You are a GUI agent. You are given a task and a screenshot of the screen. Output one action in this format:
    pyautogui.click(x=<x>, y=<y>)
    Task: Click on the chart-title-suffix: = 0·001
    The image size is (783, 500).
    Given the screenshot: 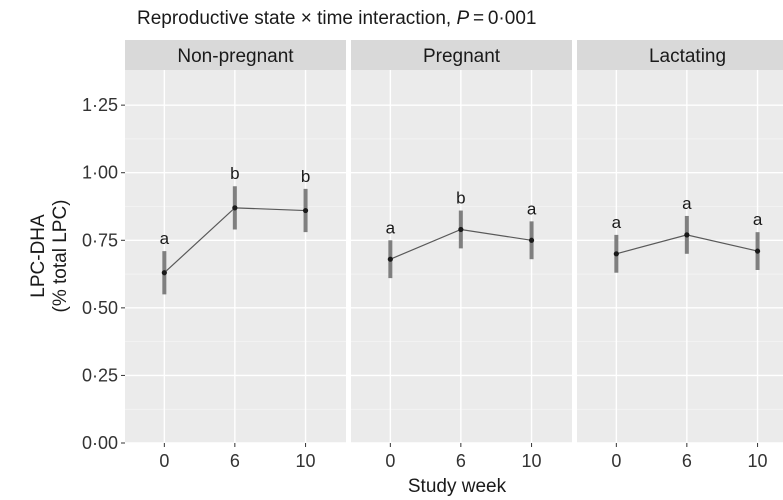 What is the action you would take?
    pyautogui.click(x=502, y=18)
    